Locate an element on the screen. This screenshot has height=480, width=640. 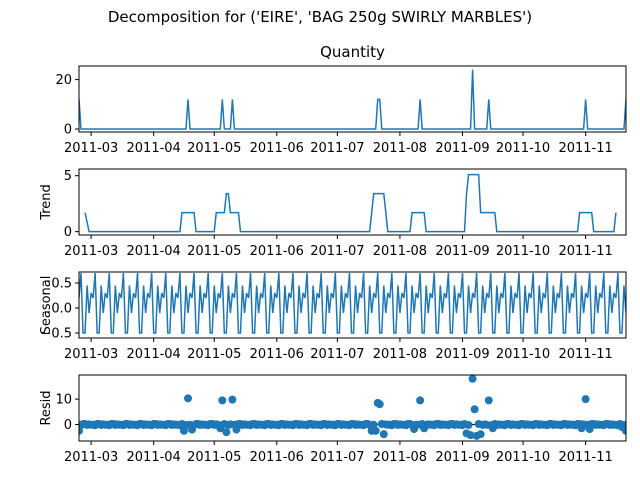
resid-axes-frame is located at coordinates (352, 408).